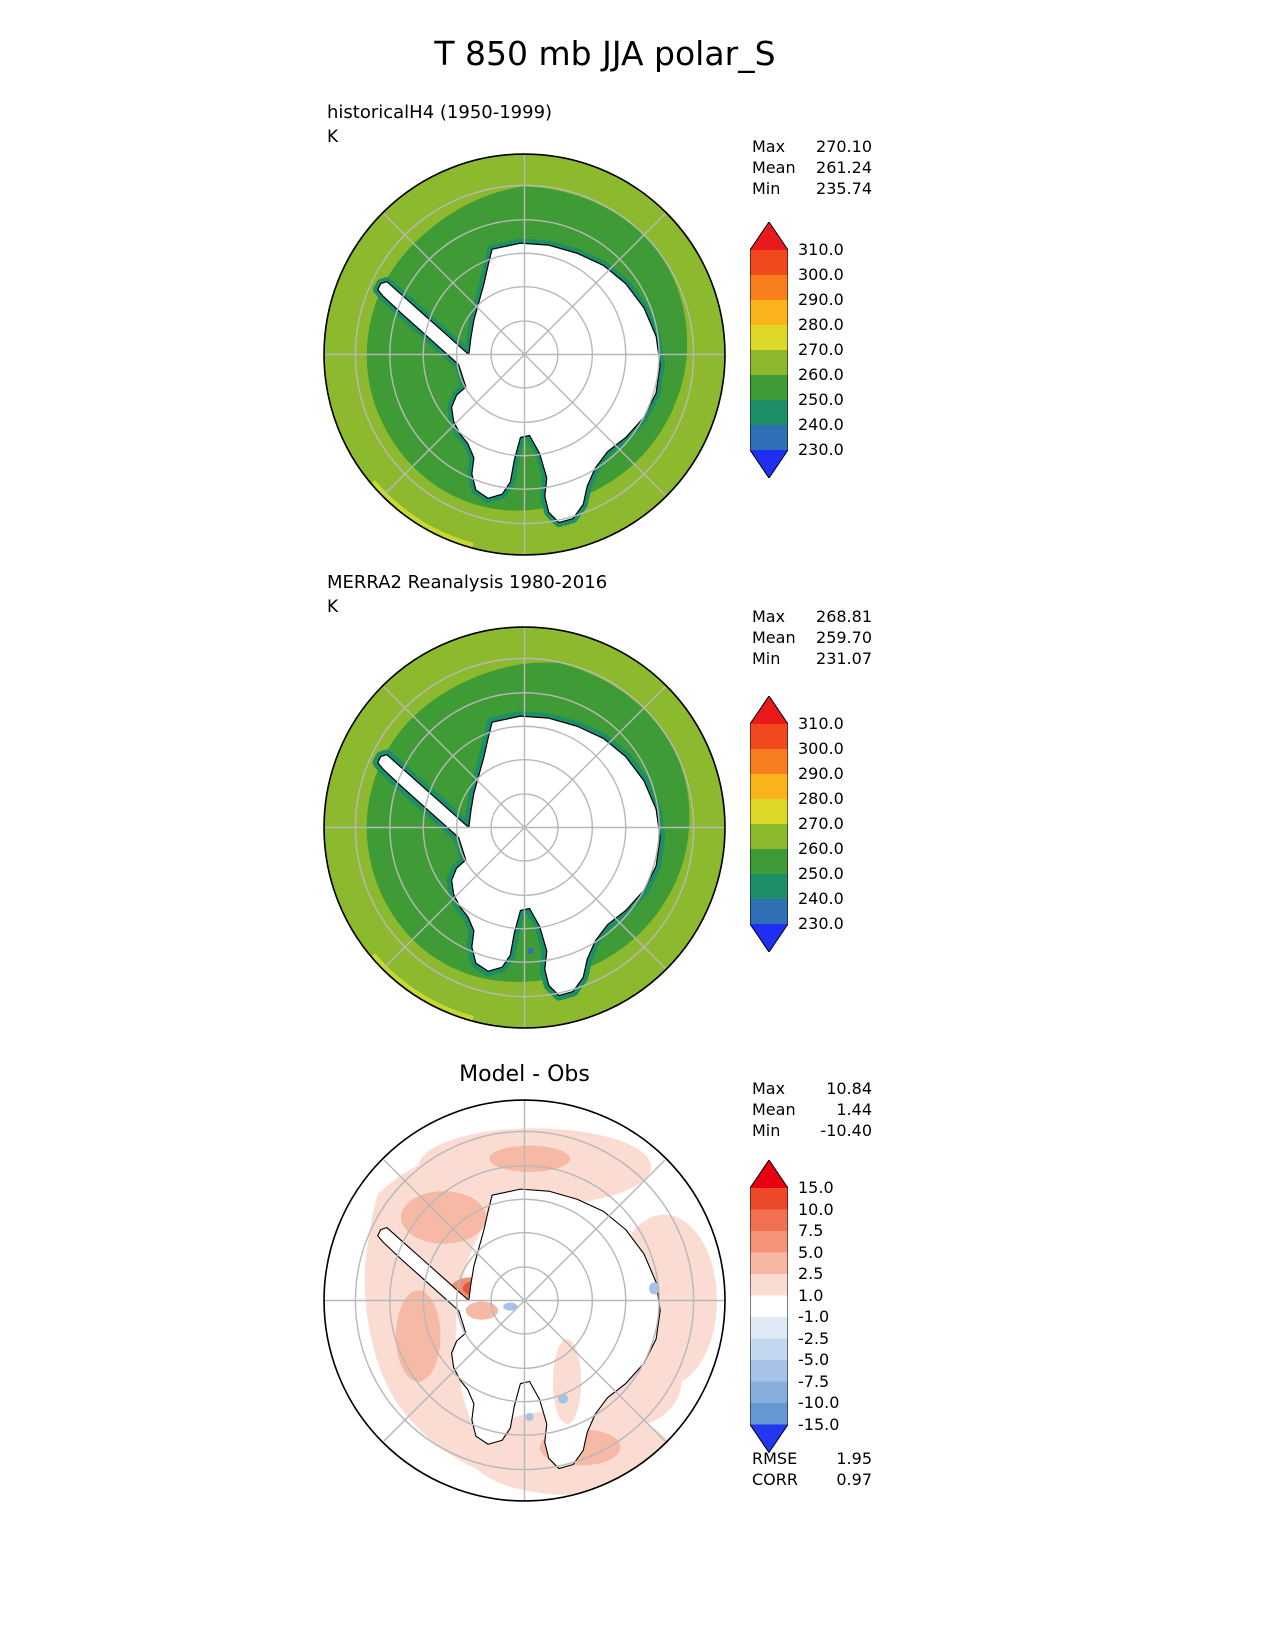  What do you see at coordinates (811, 1273) in the screenshot?
I see `colorbar-tick-label: 2.5` at bounding box center [811, 1273].